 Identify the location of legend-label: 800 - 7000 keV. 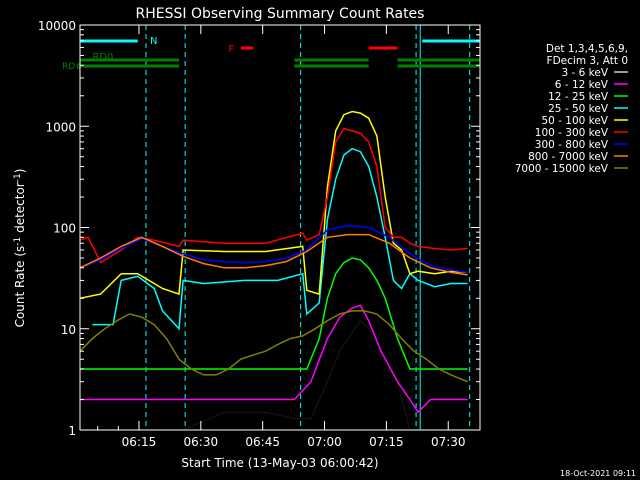
(568, 157).